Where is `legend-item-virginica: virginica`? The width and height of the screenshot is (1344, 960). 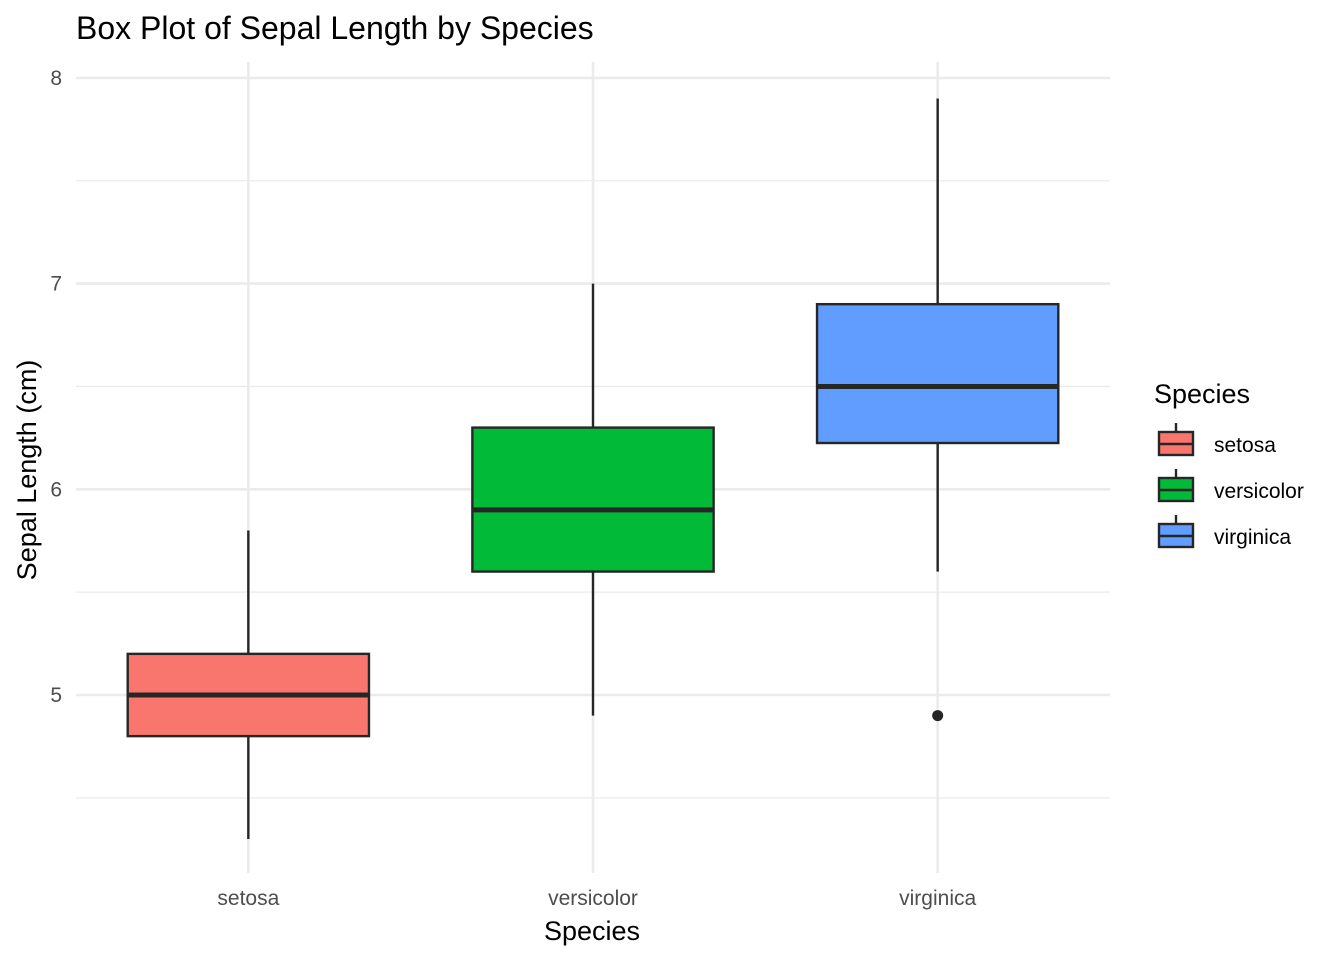
legend-item-virginica: virginica is located at coordinates (1224, 532).